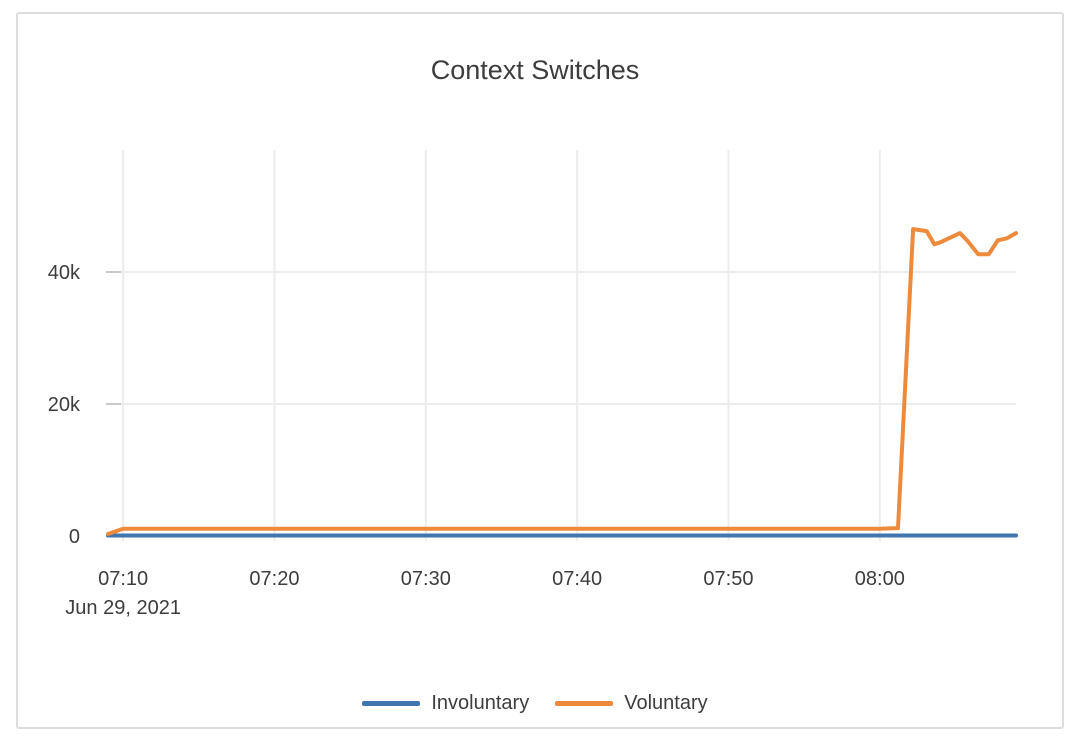 The image size is (1070, 740). I want to click on legend-label-involuntary: Involuntary, so click(480, 703).